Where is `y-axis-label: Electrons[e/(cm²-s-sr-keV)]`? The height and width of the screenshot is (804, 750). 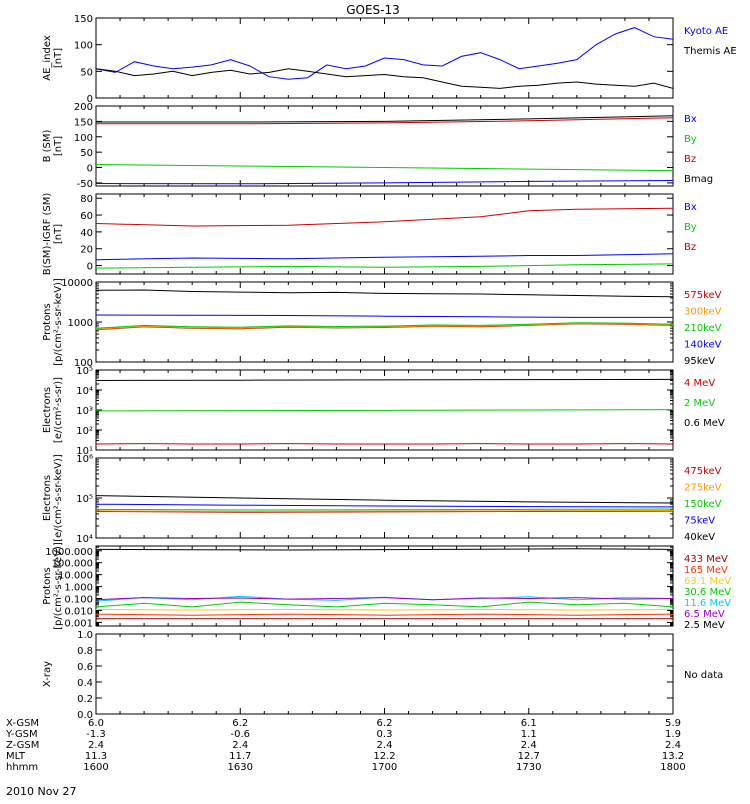 y-axis-label: Electrons[e/(cm²-s-sr-keV)] is located at coordinates (53, 498).